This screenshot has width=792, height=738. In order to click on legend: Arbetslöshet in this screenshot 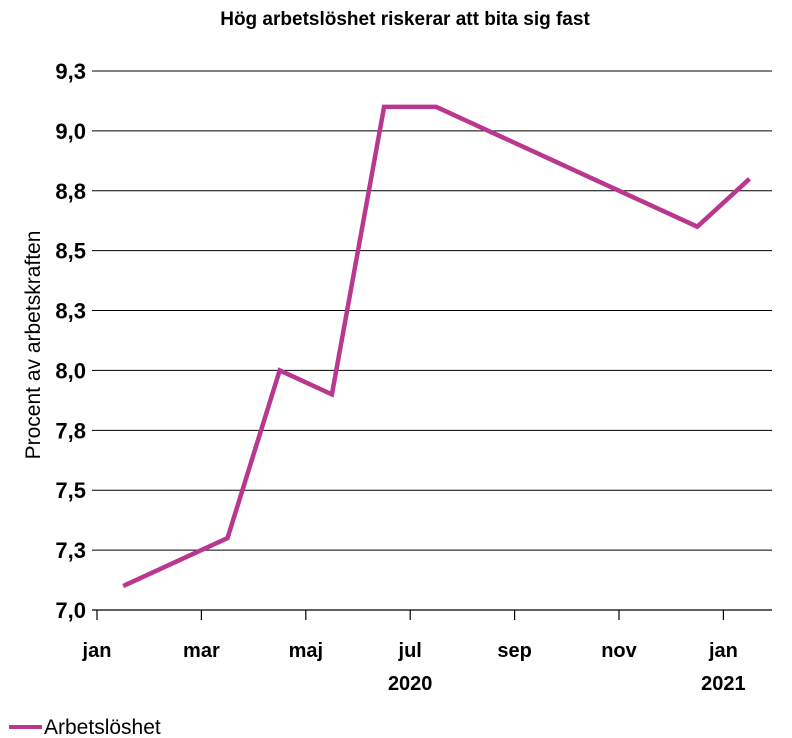, I will do `click(85, 727)`.